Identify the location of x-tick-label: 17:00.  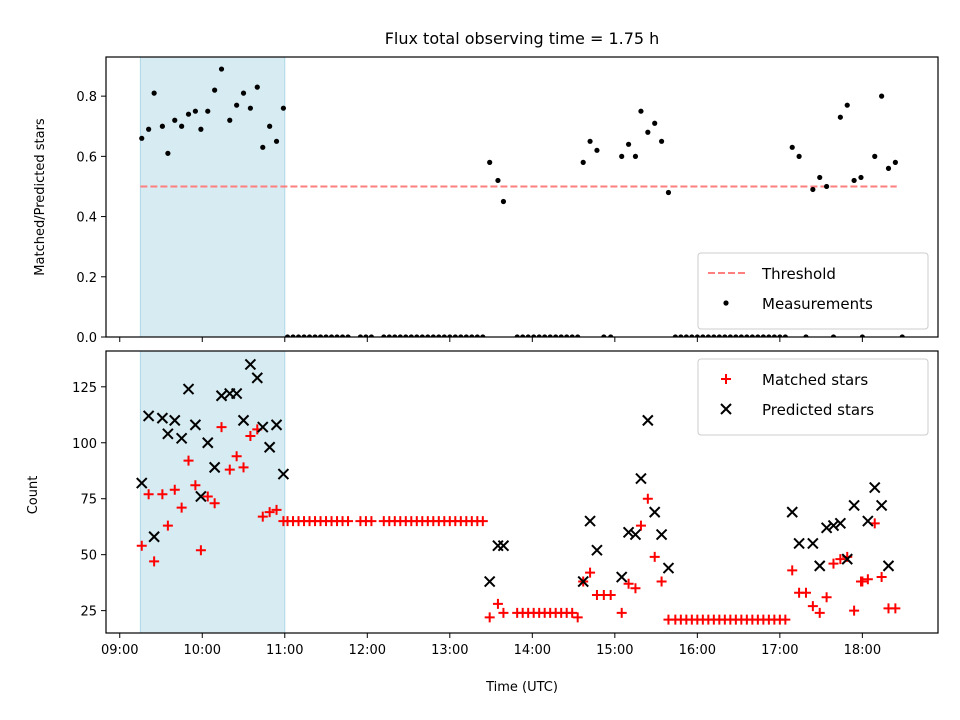
(779, 650).